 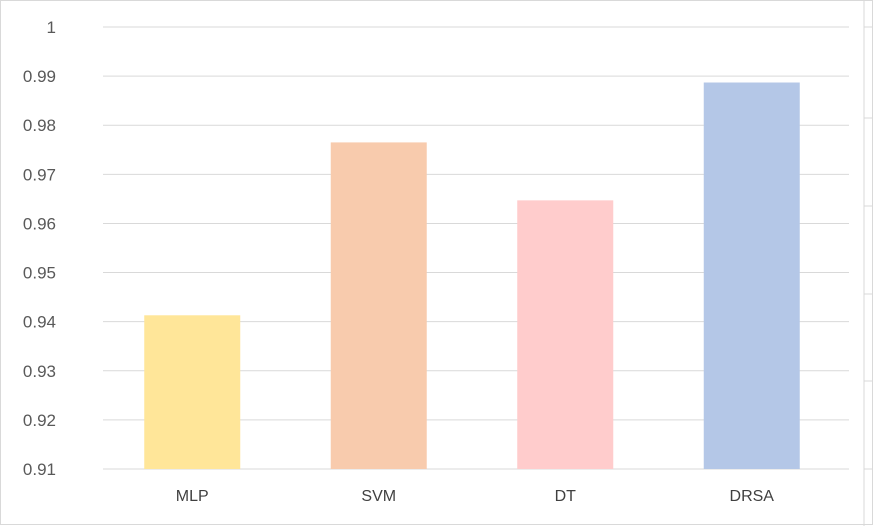 I want to click on y-tick-label: 0.99, so click(x=39, y=76).